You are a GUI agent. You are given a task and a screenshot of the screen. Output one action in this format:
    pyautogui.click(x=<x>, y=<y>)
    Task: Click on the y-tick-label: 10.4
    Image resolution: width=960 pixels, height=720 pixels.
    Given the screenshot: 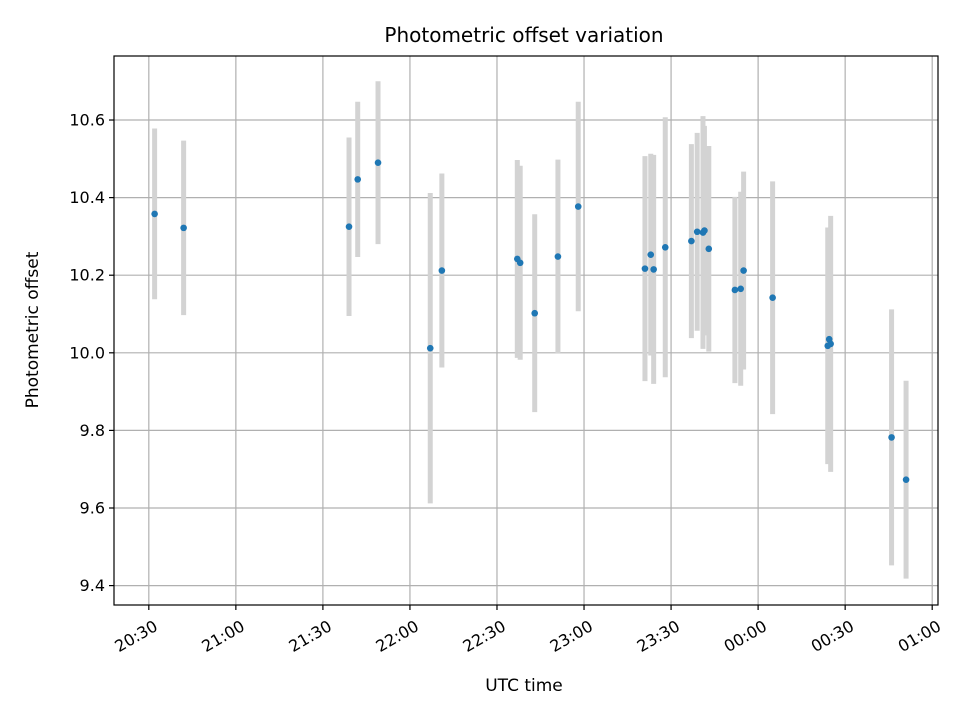 What is the action you would take?
    pyautogui.click(x=87, y=197)
    